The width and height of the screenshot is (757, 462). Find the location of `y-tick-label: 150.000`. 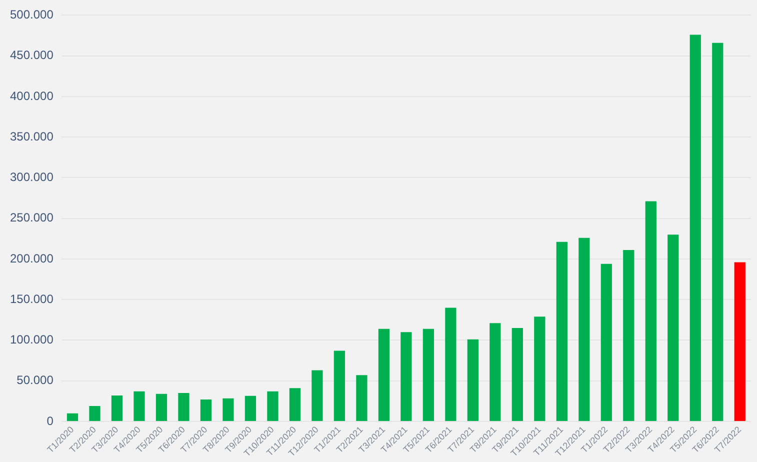

y-tick-label: 150.000 is located at coordinates (32, 299).